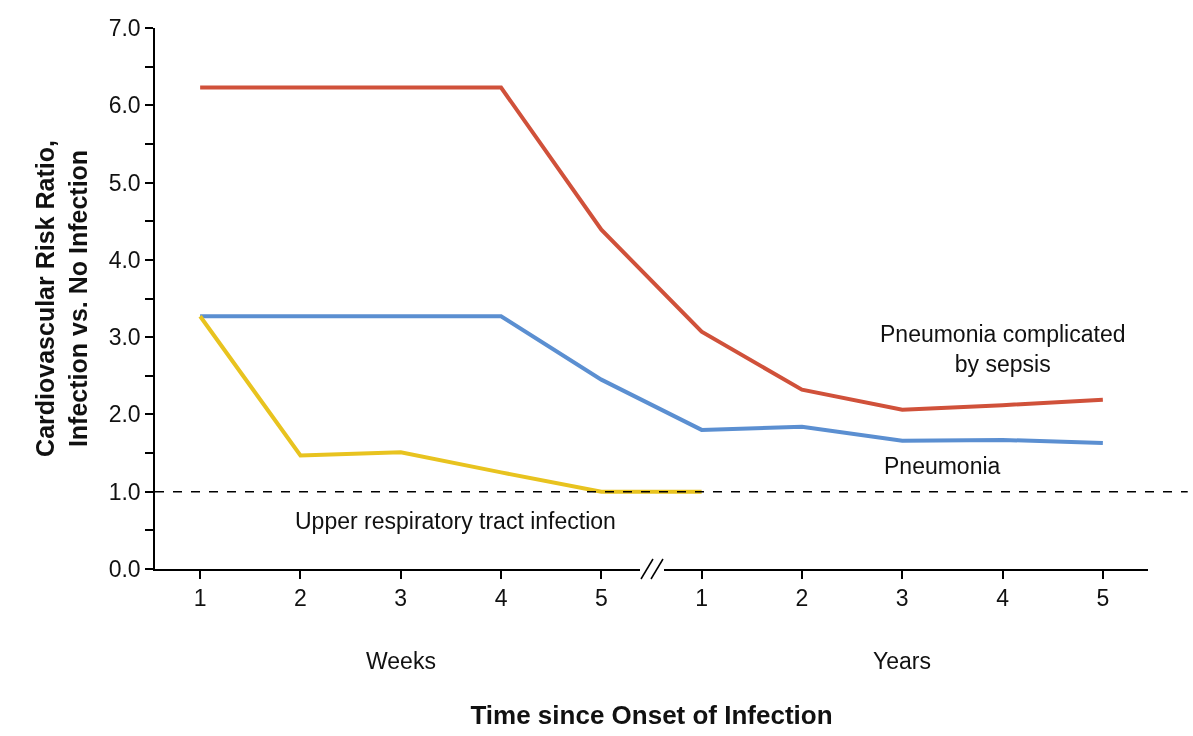  I want to click on y-tick-label: 0.0, so click(124, 569).